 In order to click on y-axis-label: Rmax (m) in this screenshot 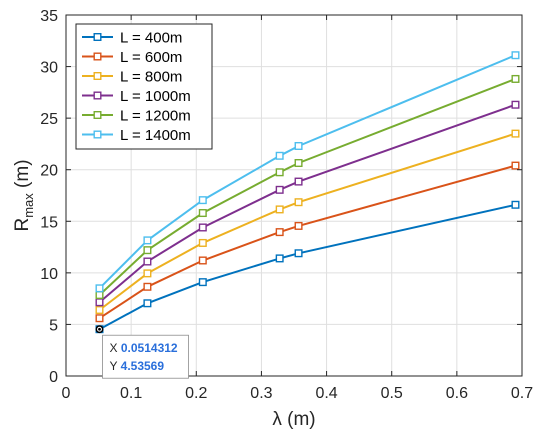, I will do `click(24, 195)`.